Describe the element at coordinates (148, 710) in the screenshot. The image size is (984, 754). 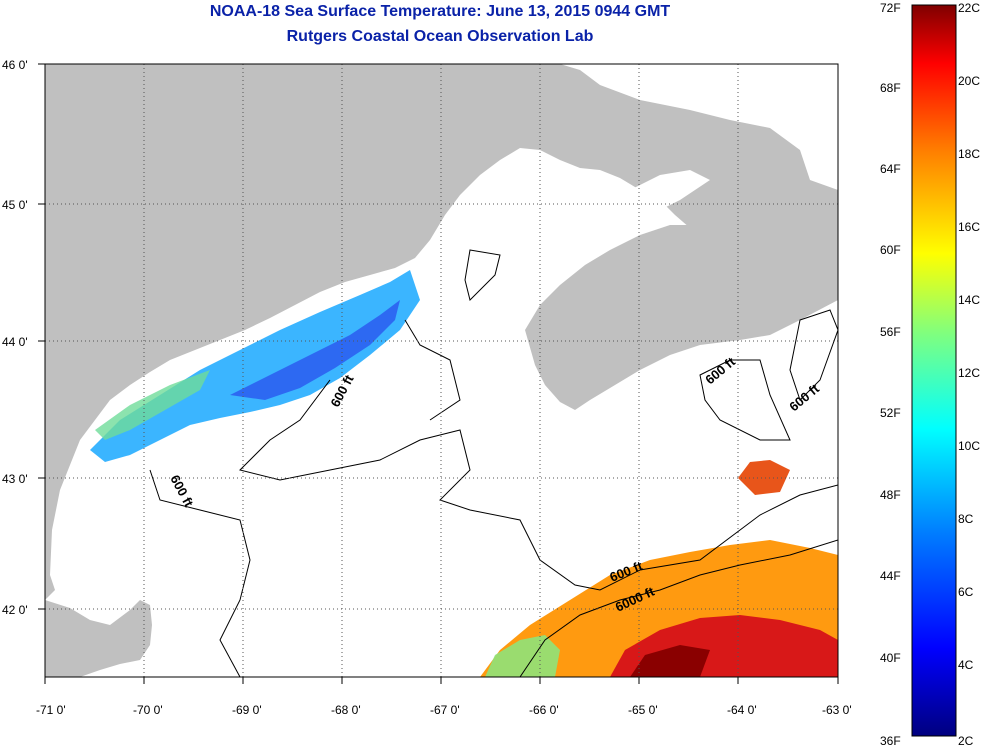
I see `x-tick-label: -70 0'` at that location.